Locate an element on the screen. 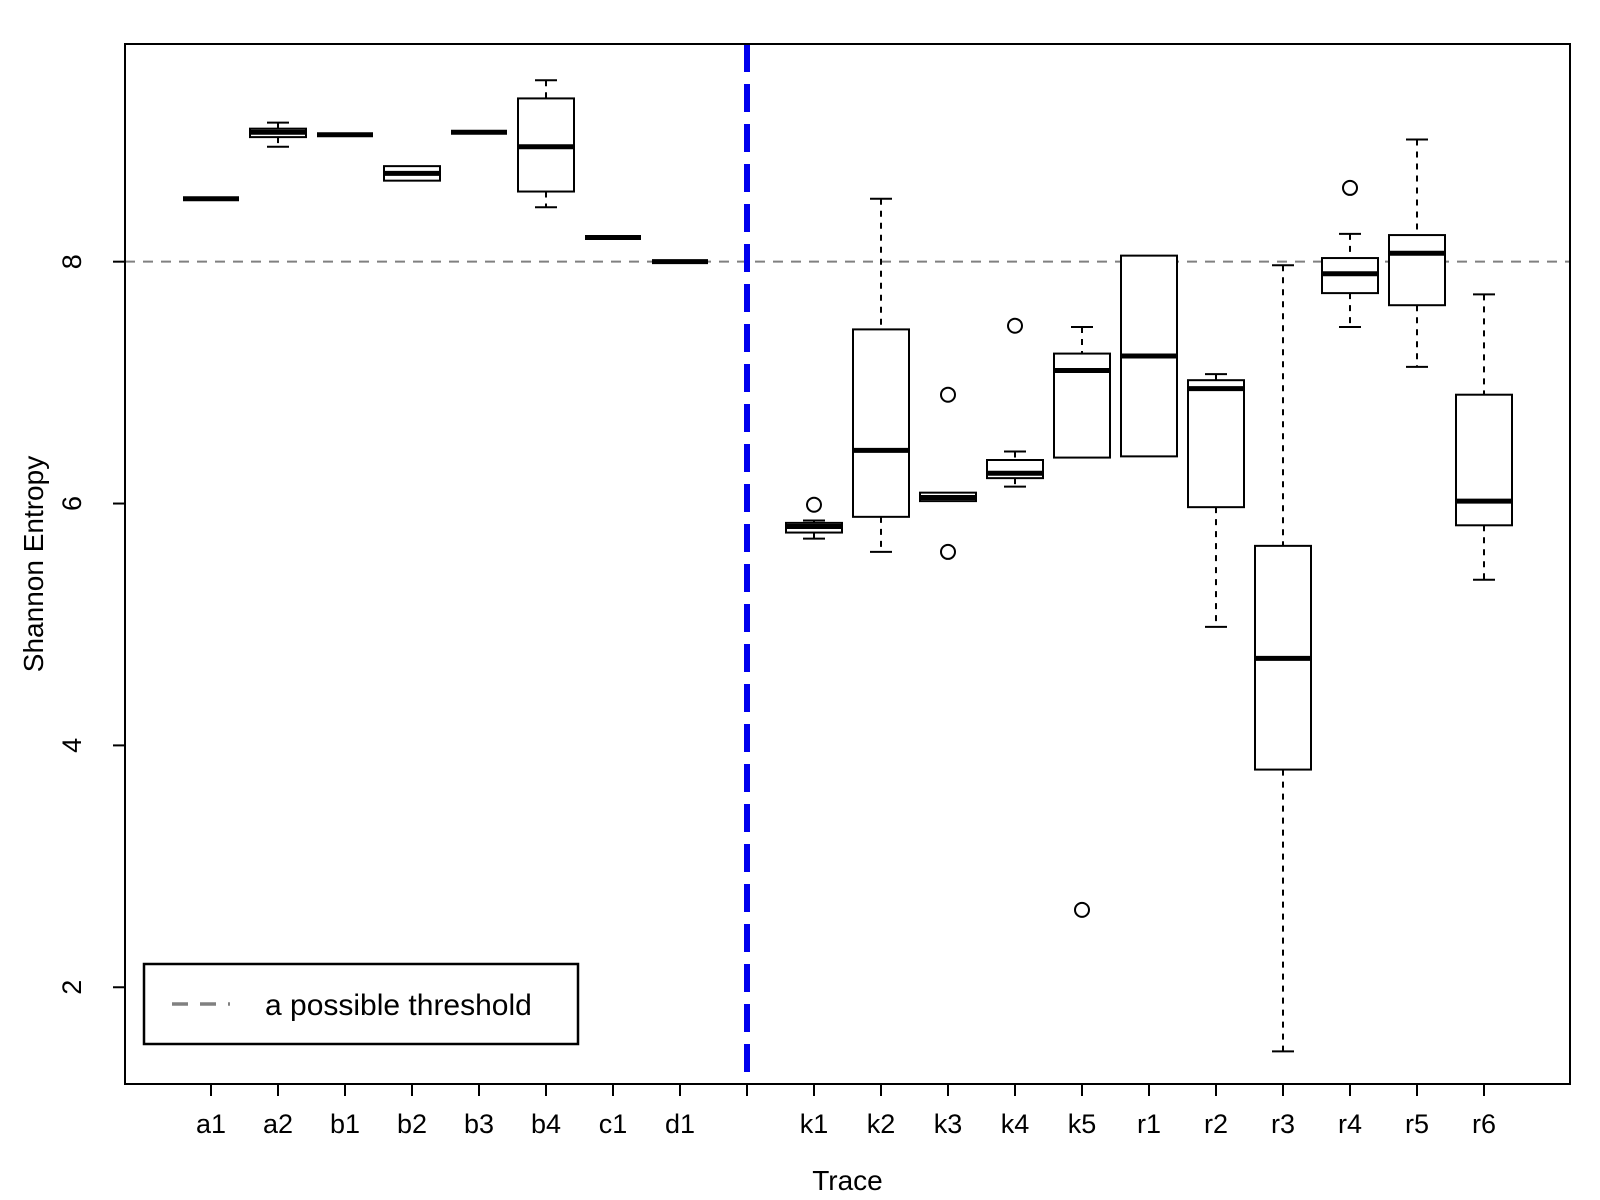 This screenshot has height=1200, width=1600. x-tick-label-k2: k2 is located at coordinates (881, 1124).